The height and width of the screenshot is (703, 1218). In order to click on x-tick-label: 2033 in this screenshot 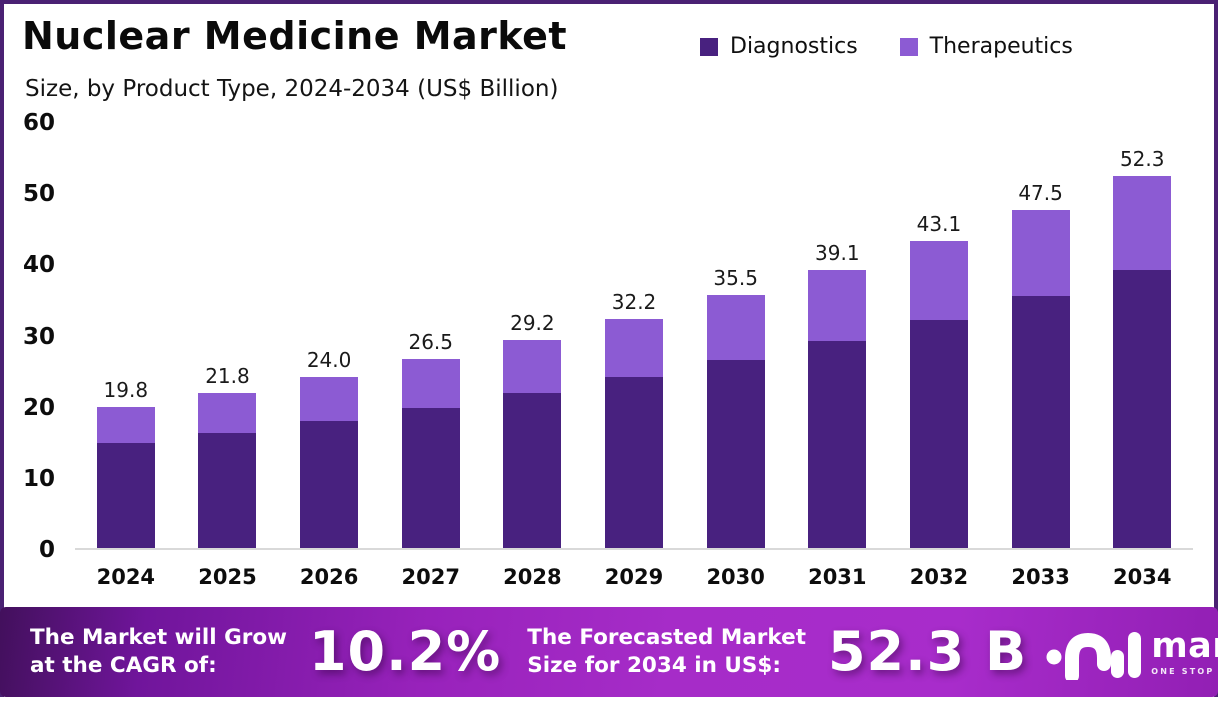, I will do `click(1040, 577)`.